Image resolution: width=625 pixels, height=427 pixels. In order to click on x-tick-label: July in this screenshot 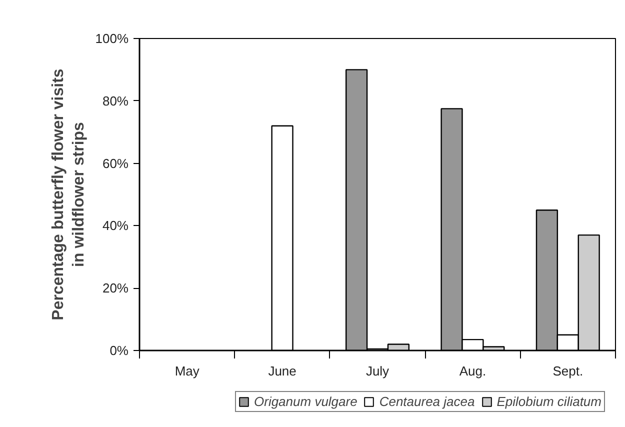, I will do `click(378, 371)`.